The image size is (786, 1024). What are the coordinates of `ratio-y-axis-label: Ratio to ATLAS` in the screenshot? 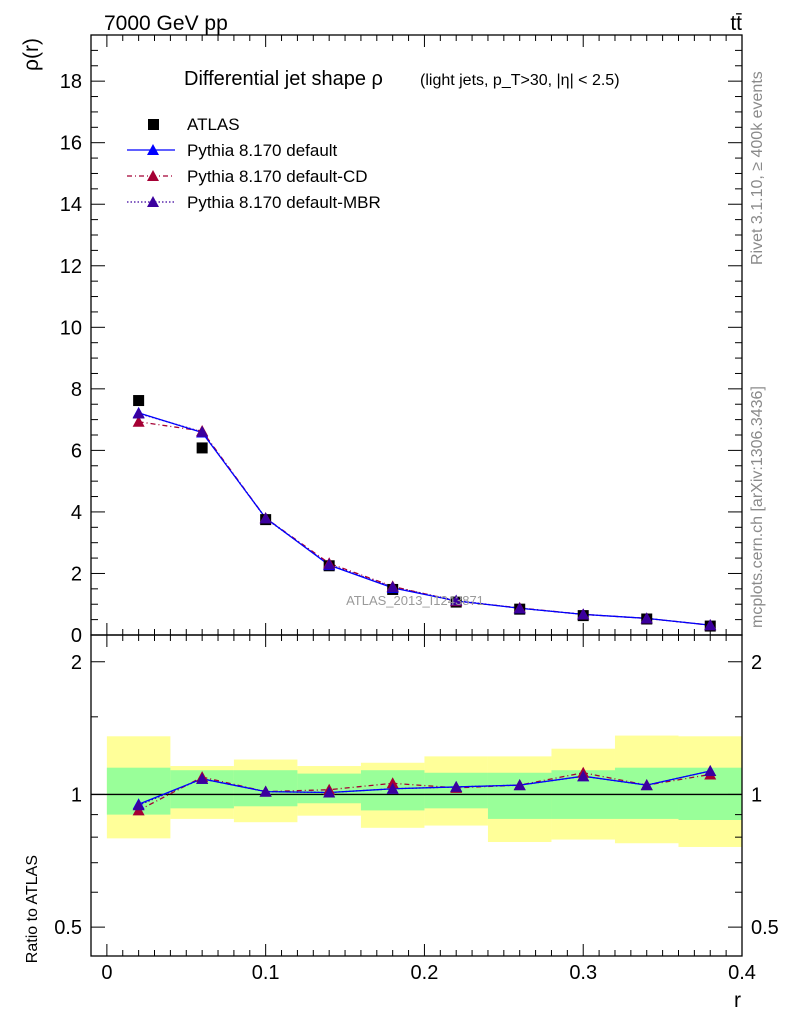 It's located at (32, 909).